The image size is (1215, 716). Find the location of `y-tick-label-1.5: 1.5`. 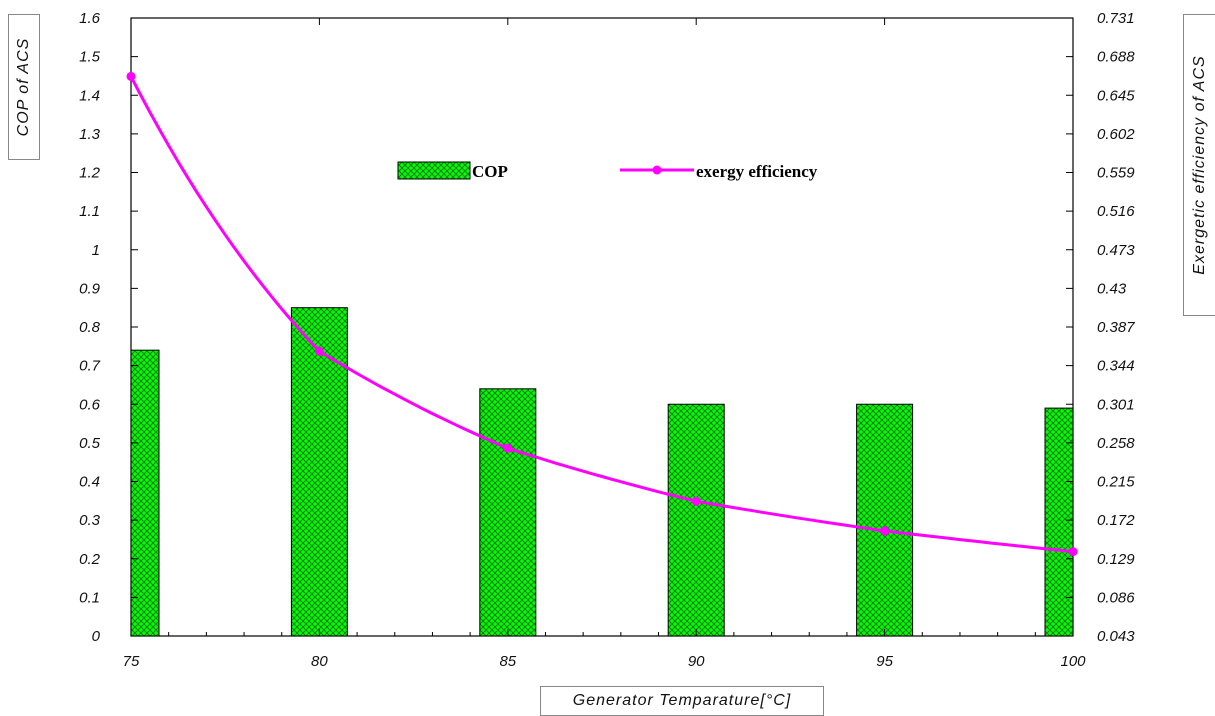

y-tick-label-1.5: 1.5 is located at coordinates (90, 57).